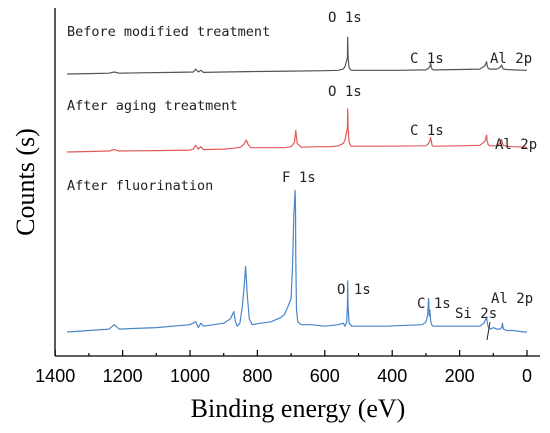 Image resolution: width=550 pixels, height=433 pixels. Describe the element at coordinates (345, 92) in the screenshot. I see `peak-o1s-aging: O 1s` at that location.